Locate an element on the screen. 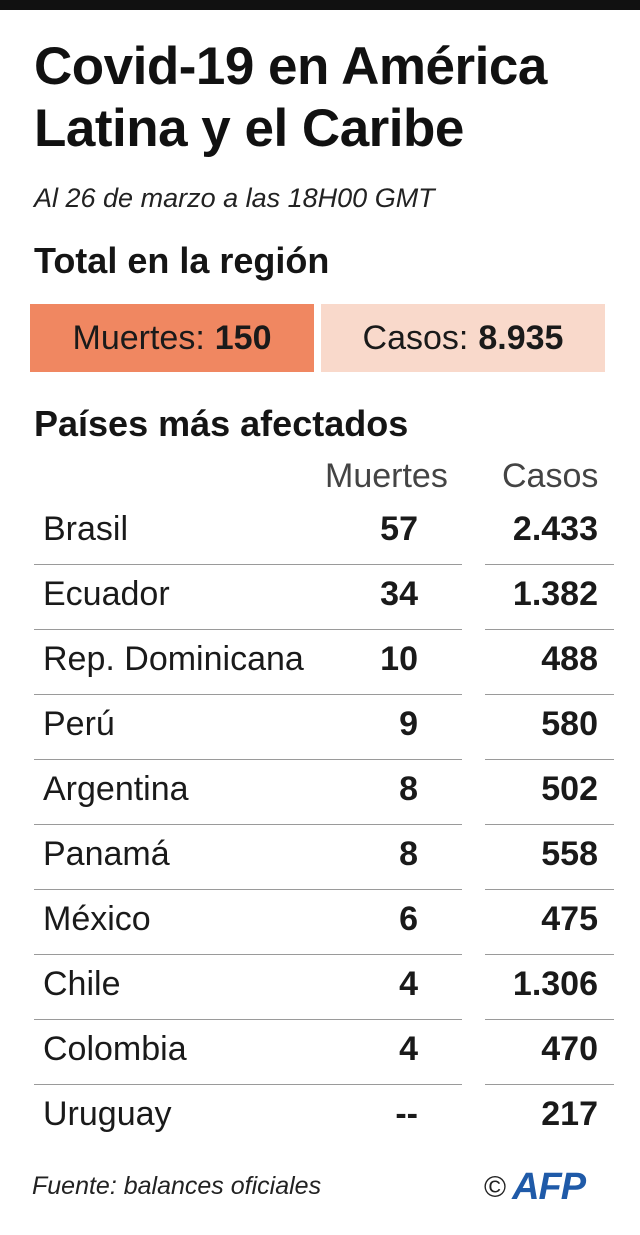 This screenshot has width=640, height=1235. countries-heading: Países más afectados is located at coordinates (221, 423).